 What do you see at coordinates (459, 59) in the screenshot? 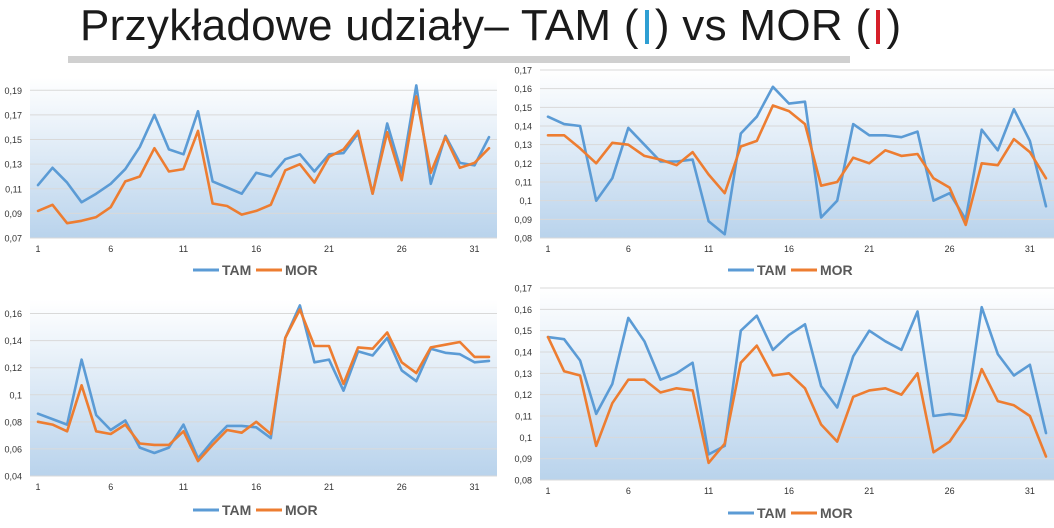
I see `title-underline` at bounding box center [459, 59].